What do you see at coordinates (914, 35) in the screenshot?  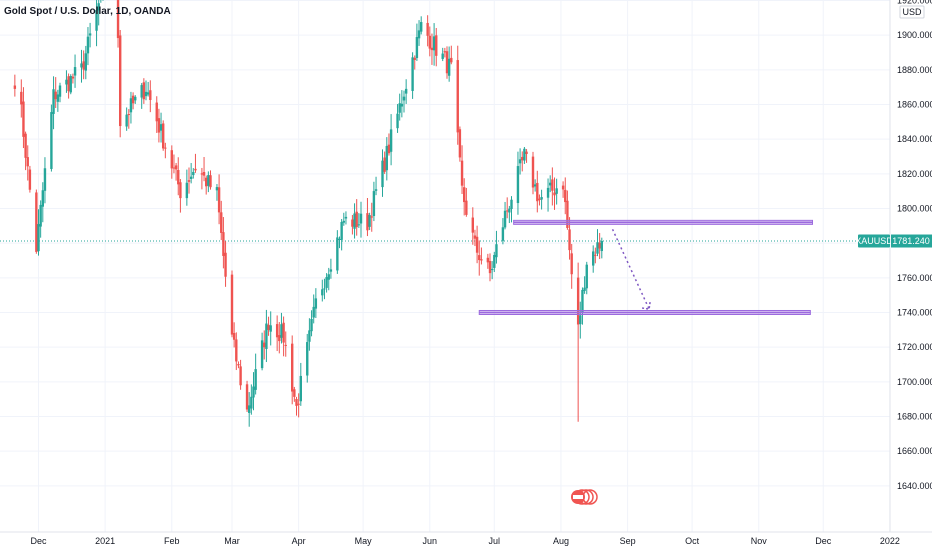 I see `price-tick-label: 1900.000` at bounding box center [914, 35].